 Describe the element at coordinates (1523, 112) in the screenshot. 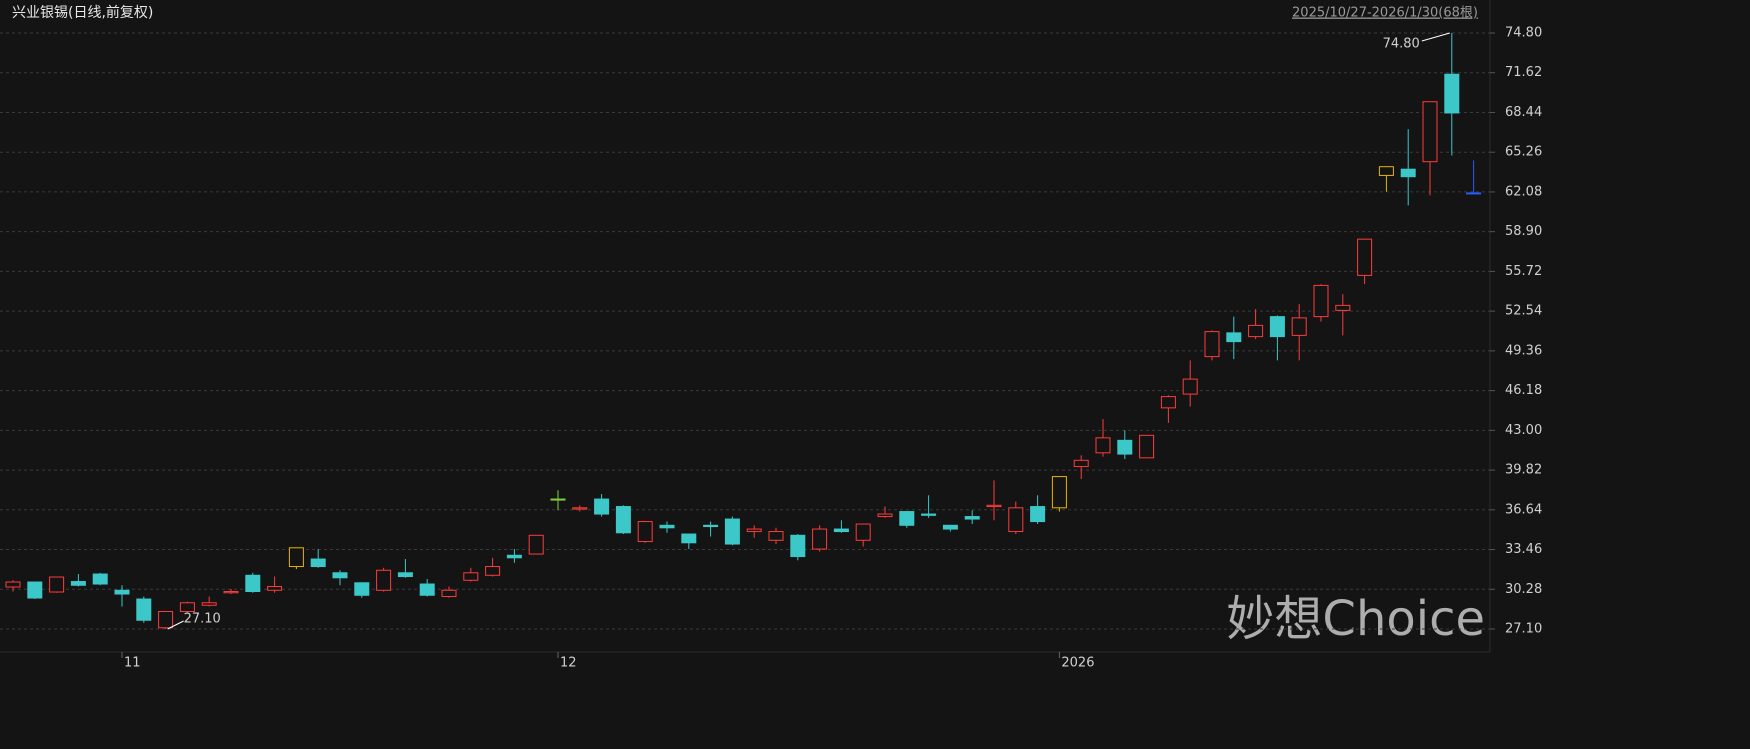

I see `y-tick-label: 68.44` at that location.